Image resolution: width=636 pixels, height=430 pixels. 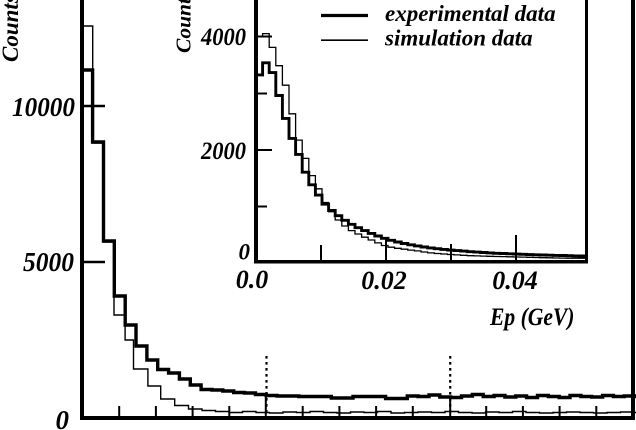 I want to click on svg-text: 0.04, so click(x=515, y=280).